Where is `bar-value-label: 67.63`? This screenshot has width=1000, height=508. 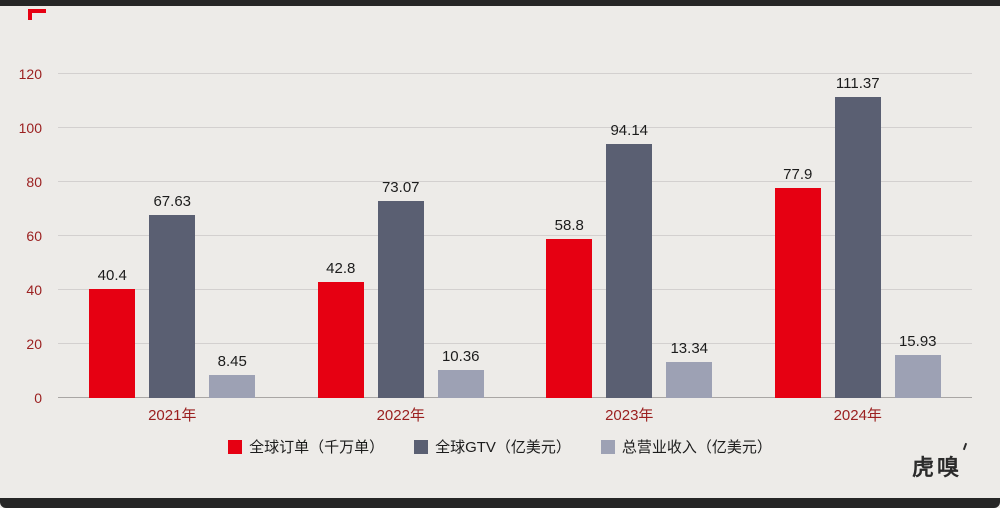
bar-value-label: 67.63 is located at coordinates (172, 202).